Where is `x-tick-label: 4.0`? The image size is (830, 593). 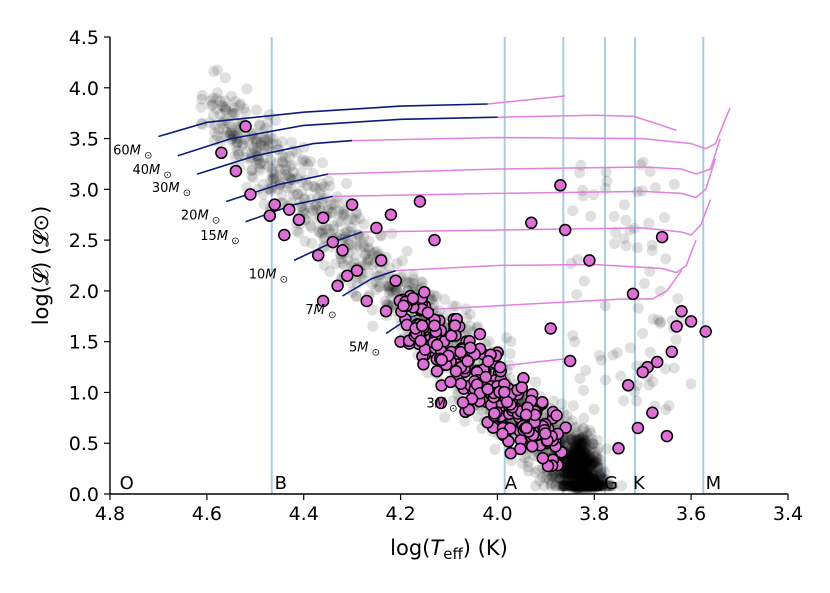
x-tick-label: 4.0 is located at coordinates (497, 514).